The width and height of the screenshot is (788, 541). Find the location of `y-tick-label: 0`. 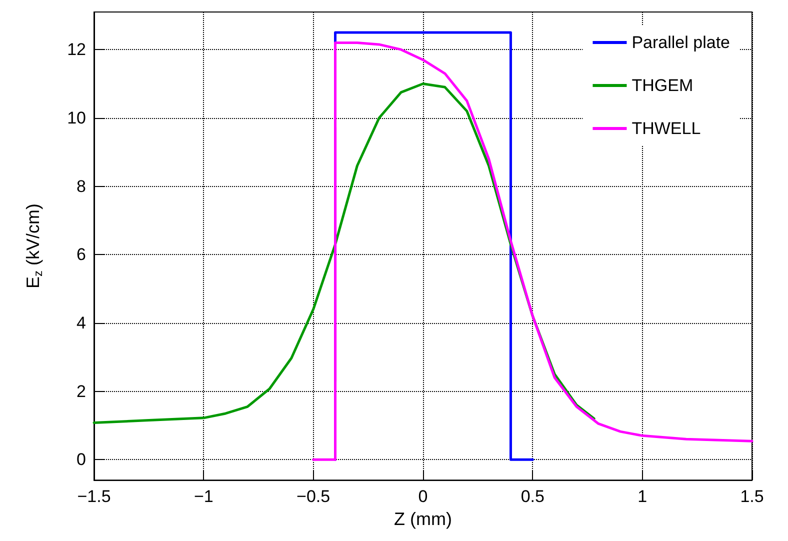

y-tick-label: 0 is located at coordinates (81, 460).